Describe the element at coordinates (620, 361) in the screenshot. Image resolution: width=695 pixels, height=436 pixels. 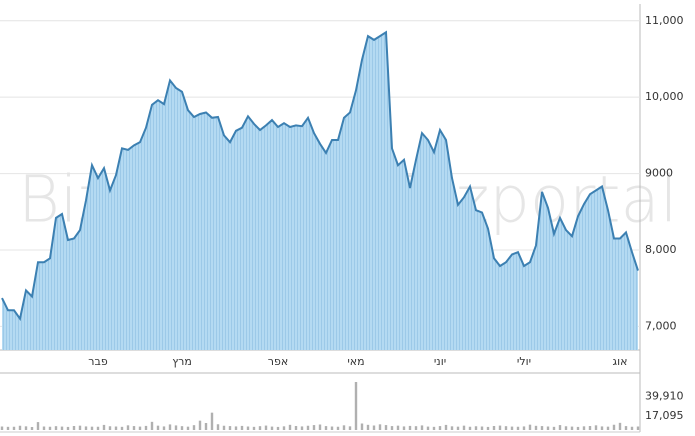
I see `x-tick-label: אוג` at that location.